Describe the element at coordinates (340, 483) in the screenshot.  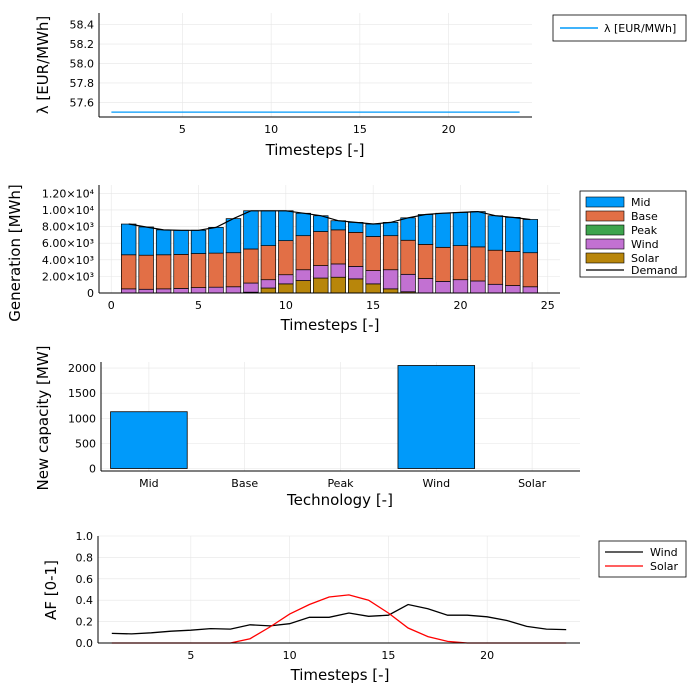
I see `x-tick-label: Peak` at that location.